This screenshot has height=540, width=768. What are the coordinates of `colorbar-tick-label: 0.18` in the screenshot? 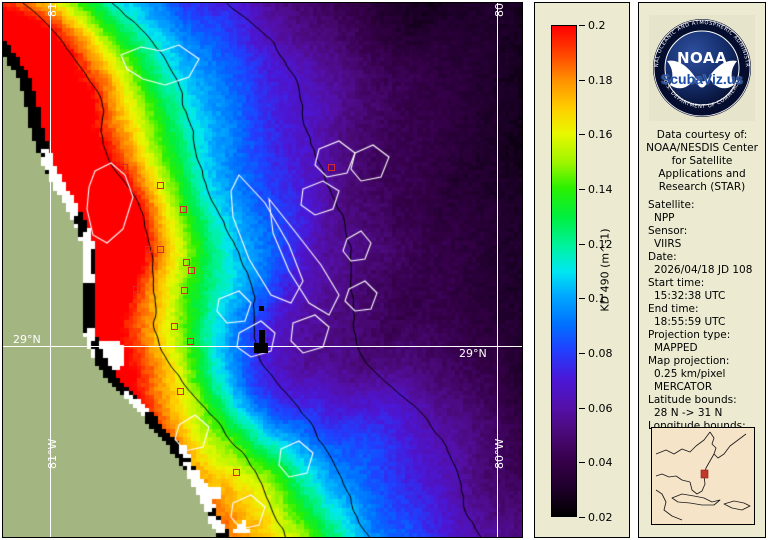 It's located at (600, 80).